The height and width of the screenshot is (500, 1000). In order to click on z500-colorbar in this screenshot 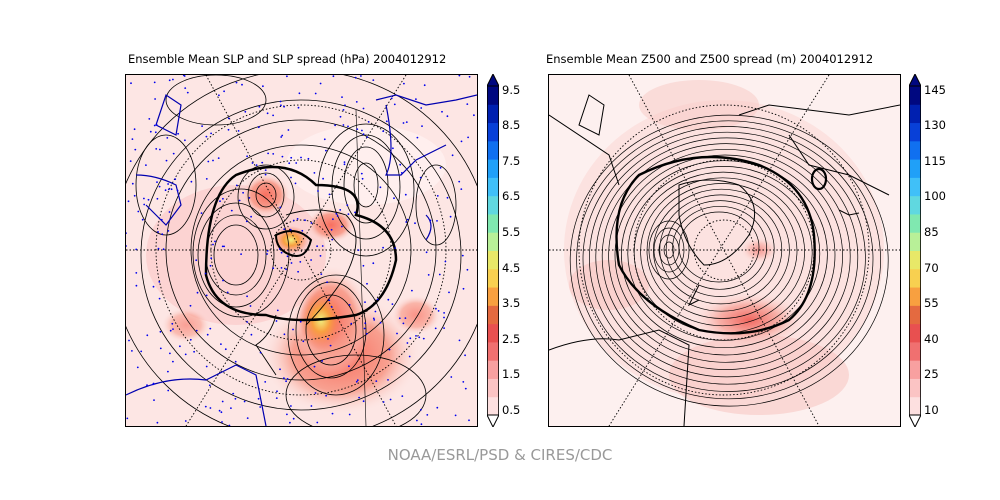, I will do `click(915, 250)`.